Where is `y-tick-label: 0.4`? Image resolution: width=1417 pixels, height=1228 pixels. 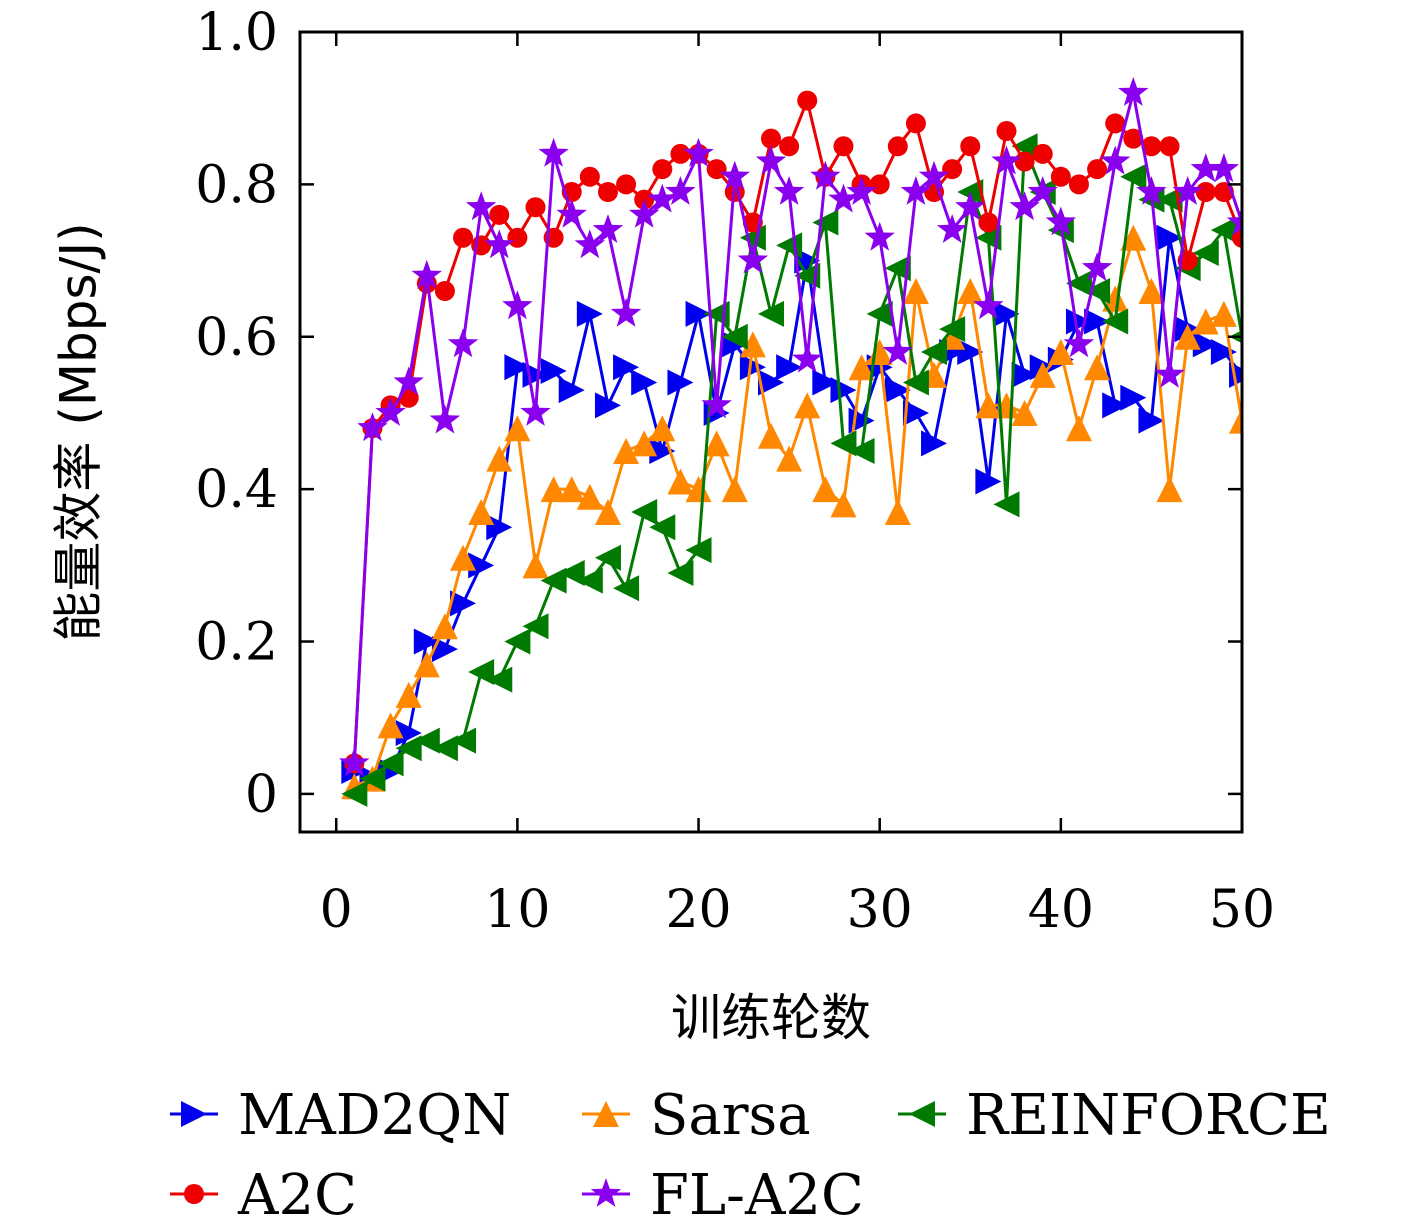 y-tick-label: 0.4 is located at coordinates (236, 490).